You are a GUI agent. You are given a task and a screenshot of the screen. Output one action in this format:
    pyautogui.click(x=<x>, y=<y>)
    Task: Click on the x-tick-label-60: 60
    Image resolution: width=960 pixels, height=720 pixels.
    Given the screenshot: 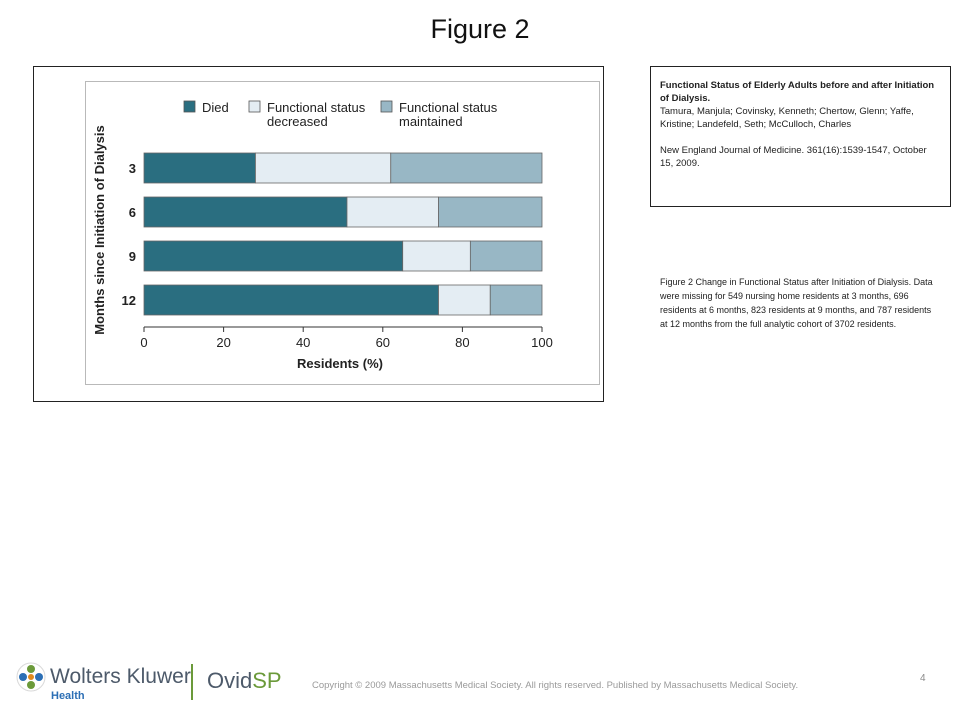 What is the action you would take?
    pyautogui.click(x=383, y=342)
    